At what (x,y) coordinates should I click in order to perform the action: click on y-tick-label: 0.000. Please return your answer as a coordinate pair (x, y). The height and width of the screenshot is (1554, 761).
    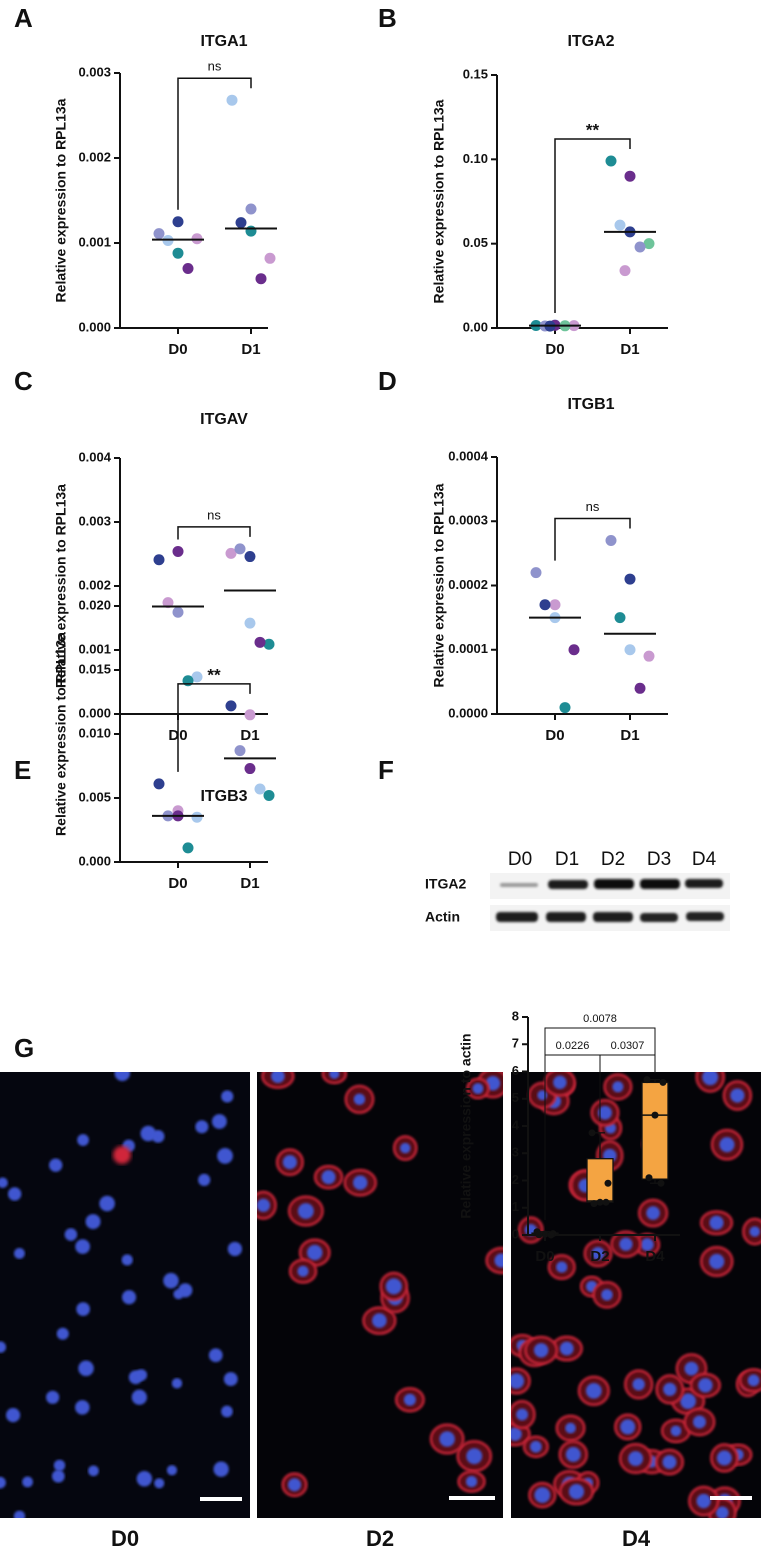
    Looking at the image, I should click on (94, 326).